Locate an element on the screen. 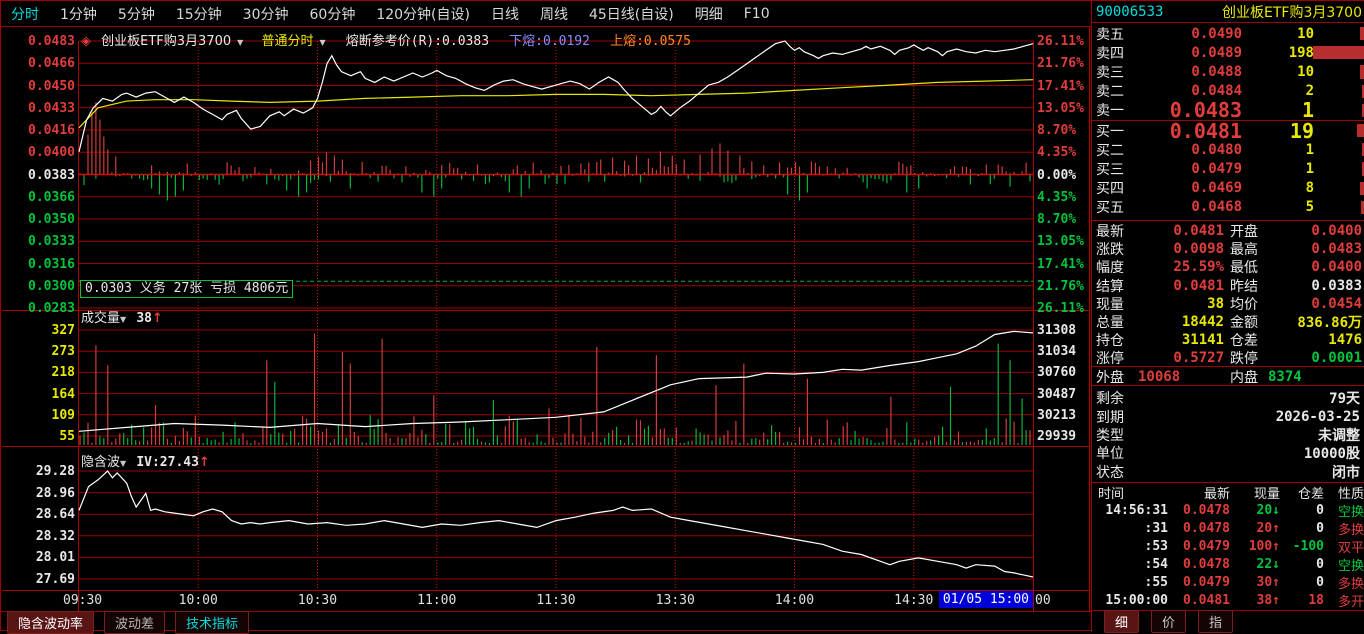 The height and width of the screenshot is (634, 1364). tape-oi-change: 18 is located at coordinates (1302, 600).